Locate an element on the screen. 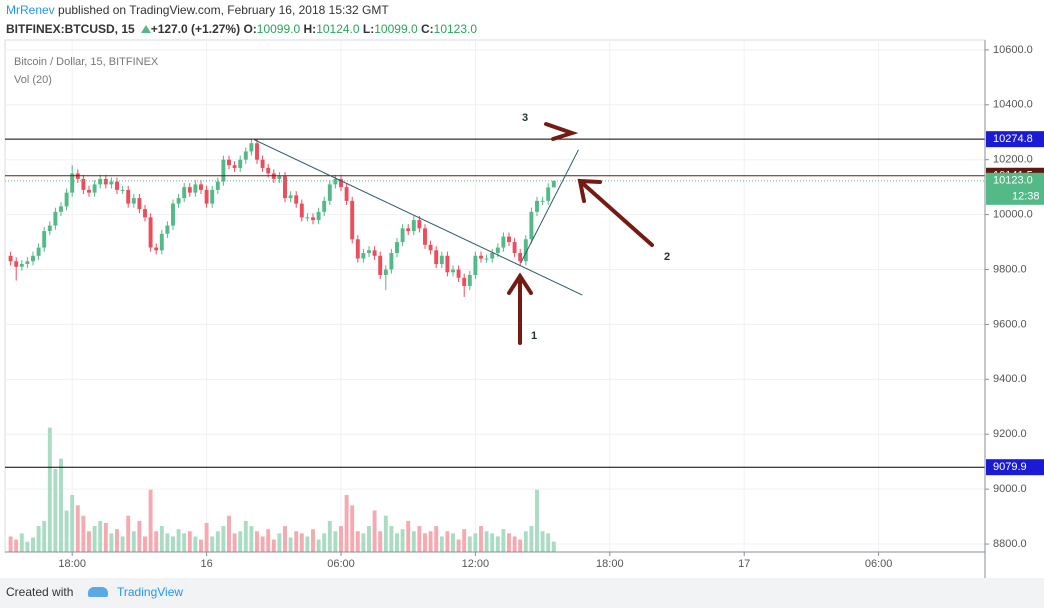  y-tick-label: 8800.0 is located at coordinates (1010, 544).